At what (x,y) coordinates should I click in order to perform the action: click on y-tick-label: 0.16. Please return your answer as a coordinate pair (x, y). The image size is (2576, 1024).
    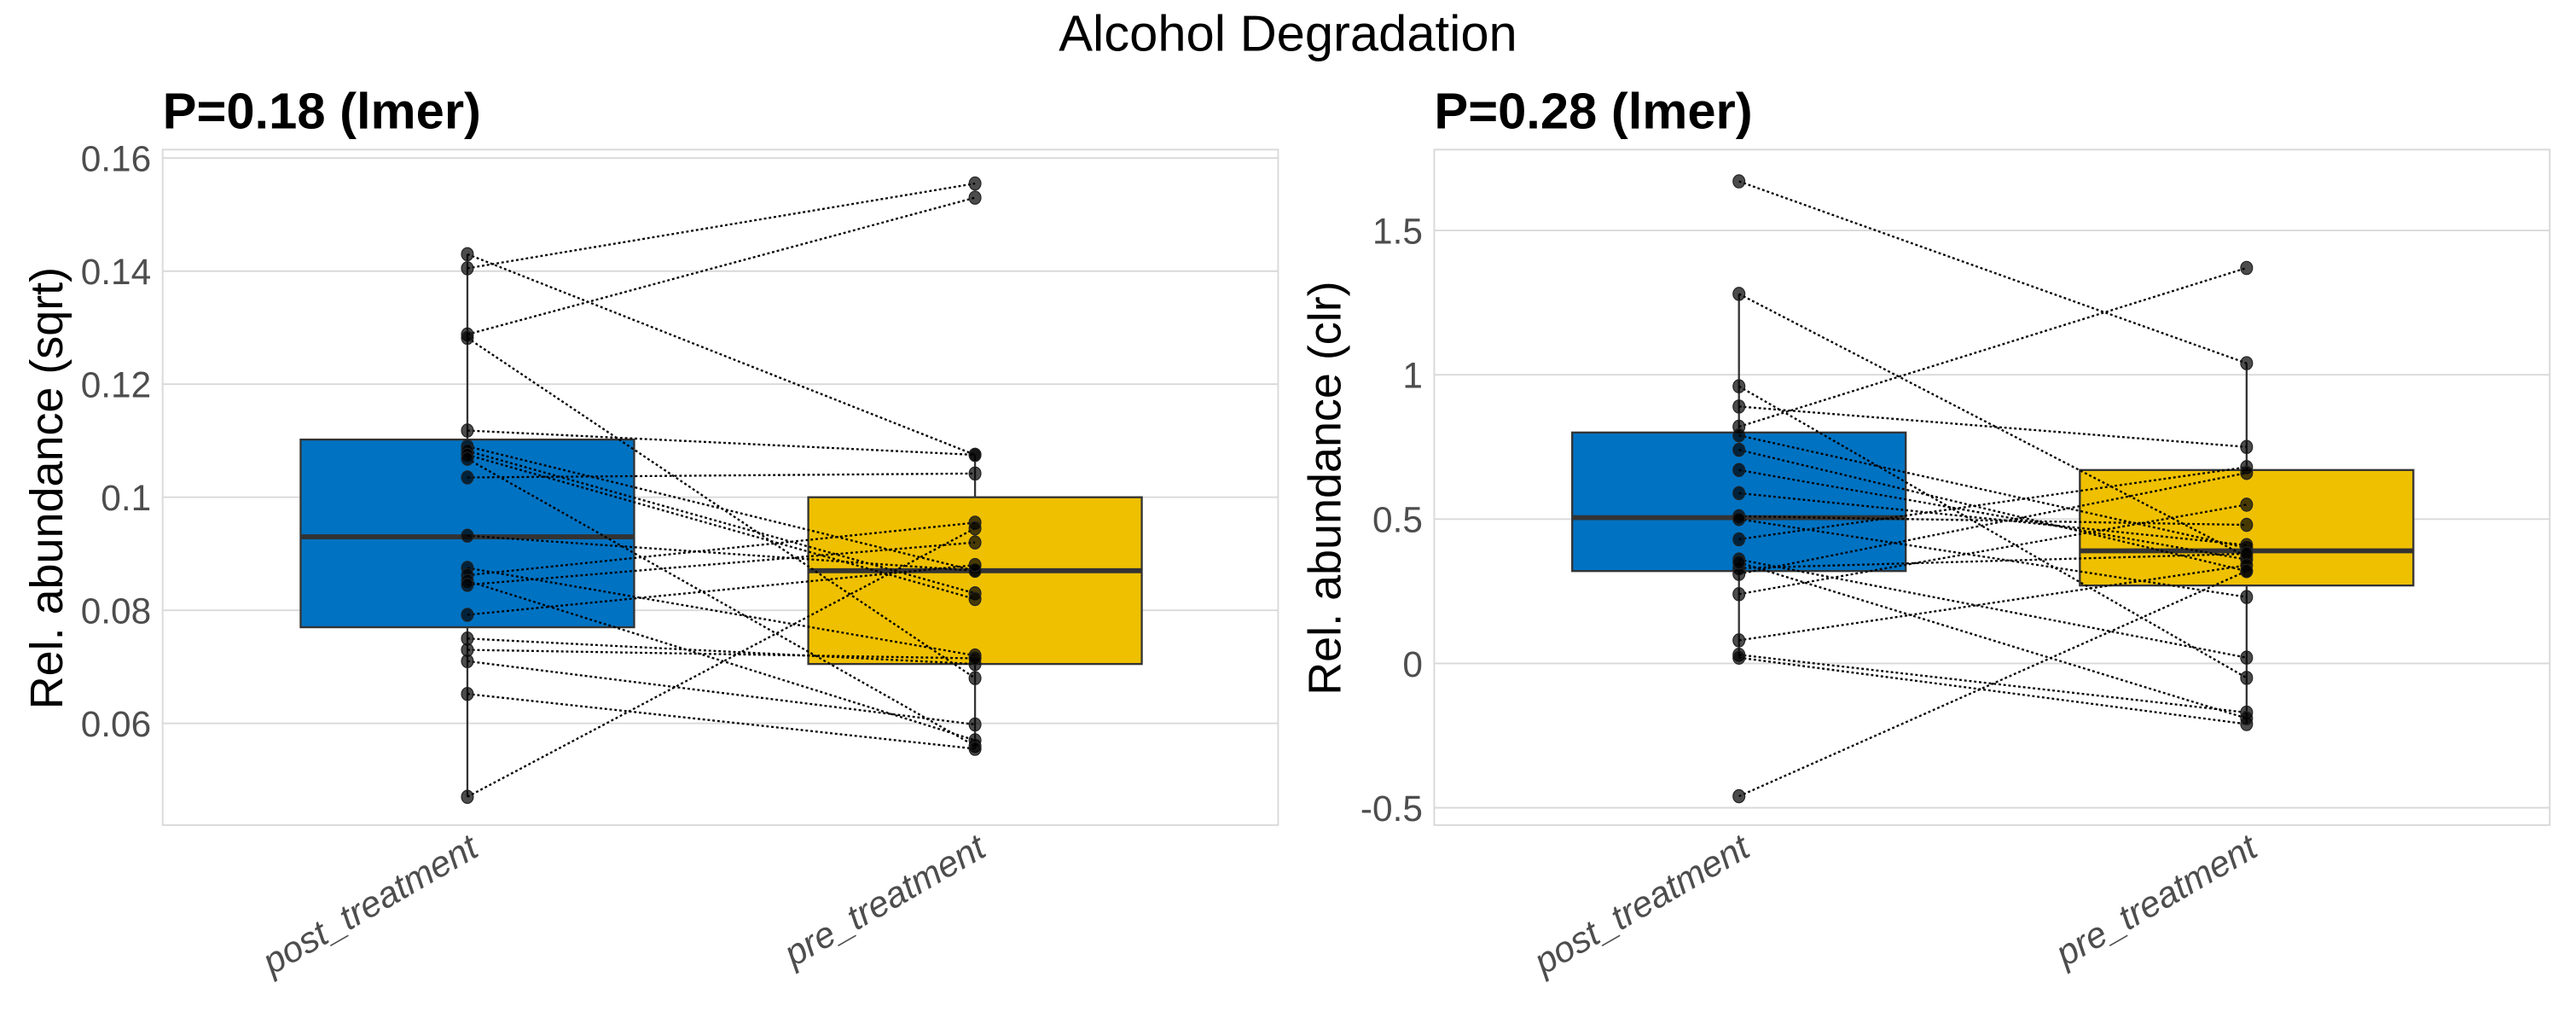
    Looking at the image, I should click on (116, 159).